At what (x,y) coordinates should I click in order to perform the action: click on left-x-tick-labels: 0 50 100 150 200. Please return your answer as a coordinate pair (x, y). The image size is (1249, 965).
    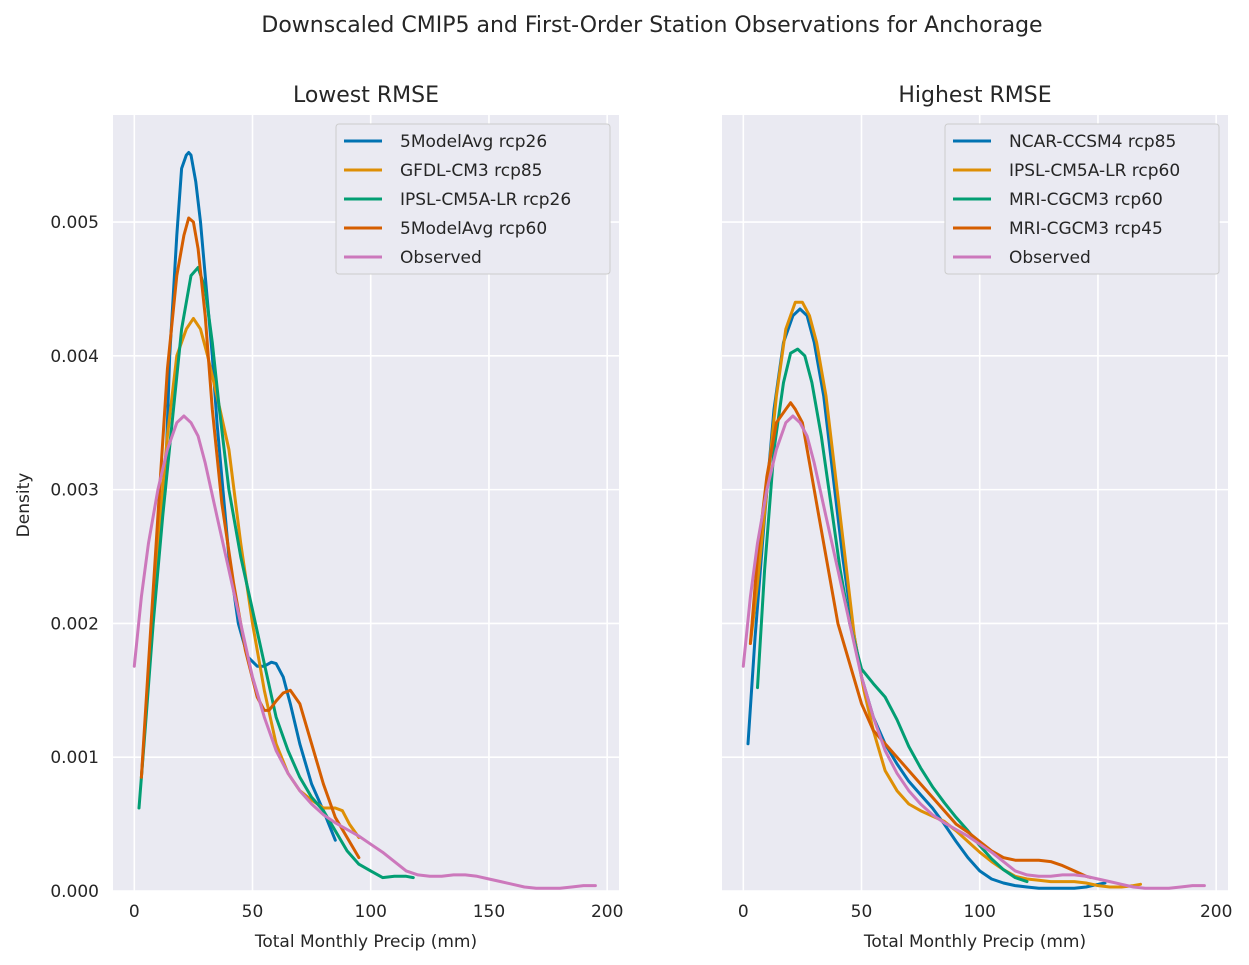
    Looking at the image, I should click on (376, 912).